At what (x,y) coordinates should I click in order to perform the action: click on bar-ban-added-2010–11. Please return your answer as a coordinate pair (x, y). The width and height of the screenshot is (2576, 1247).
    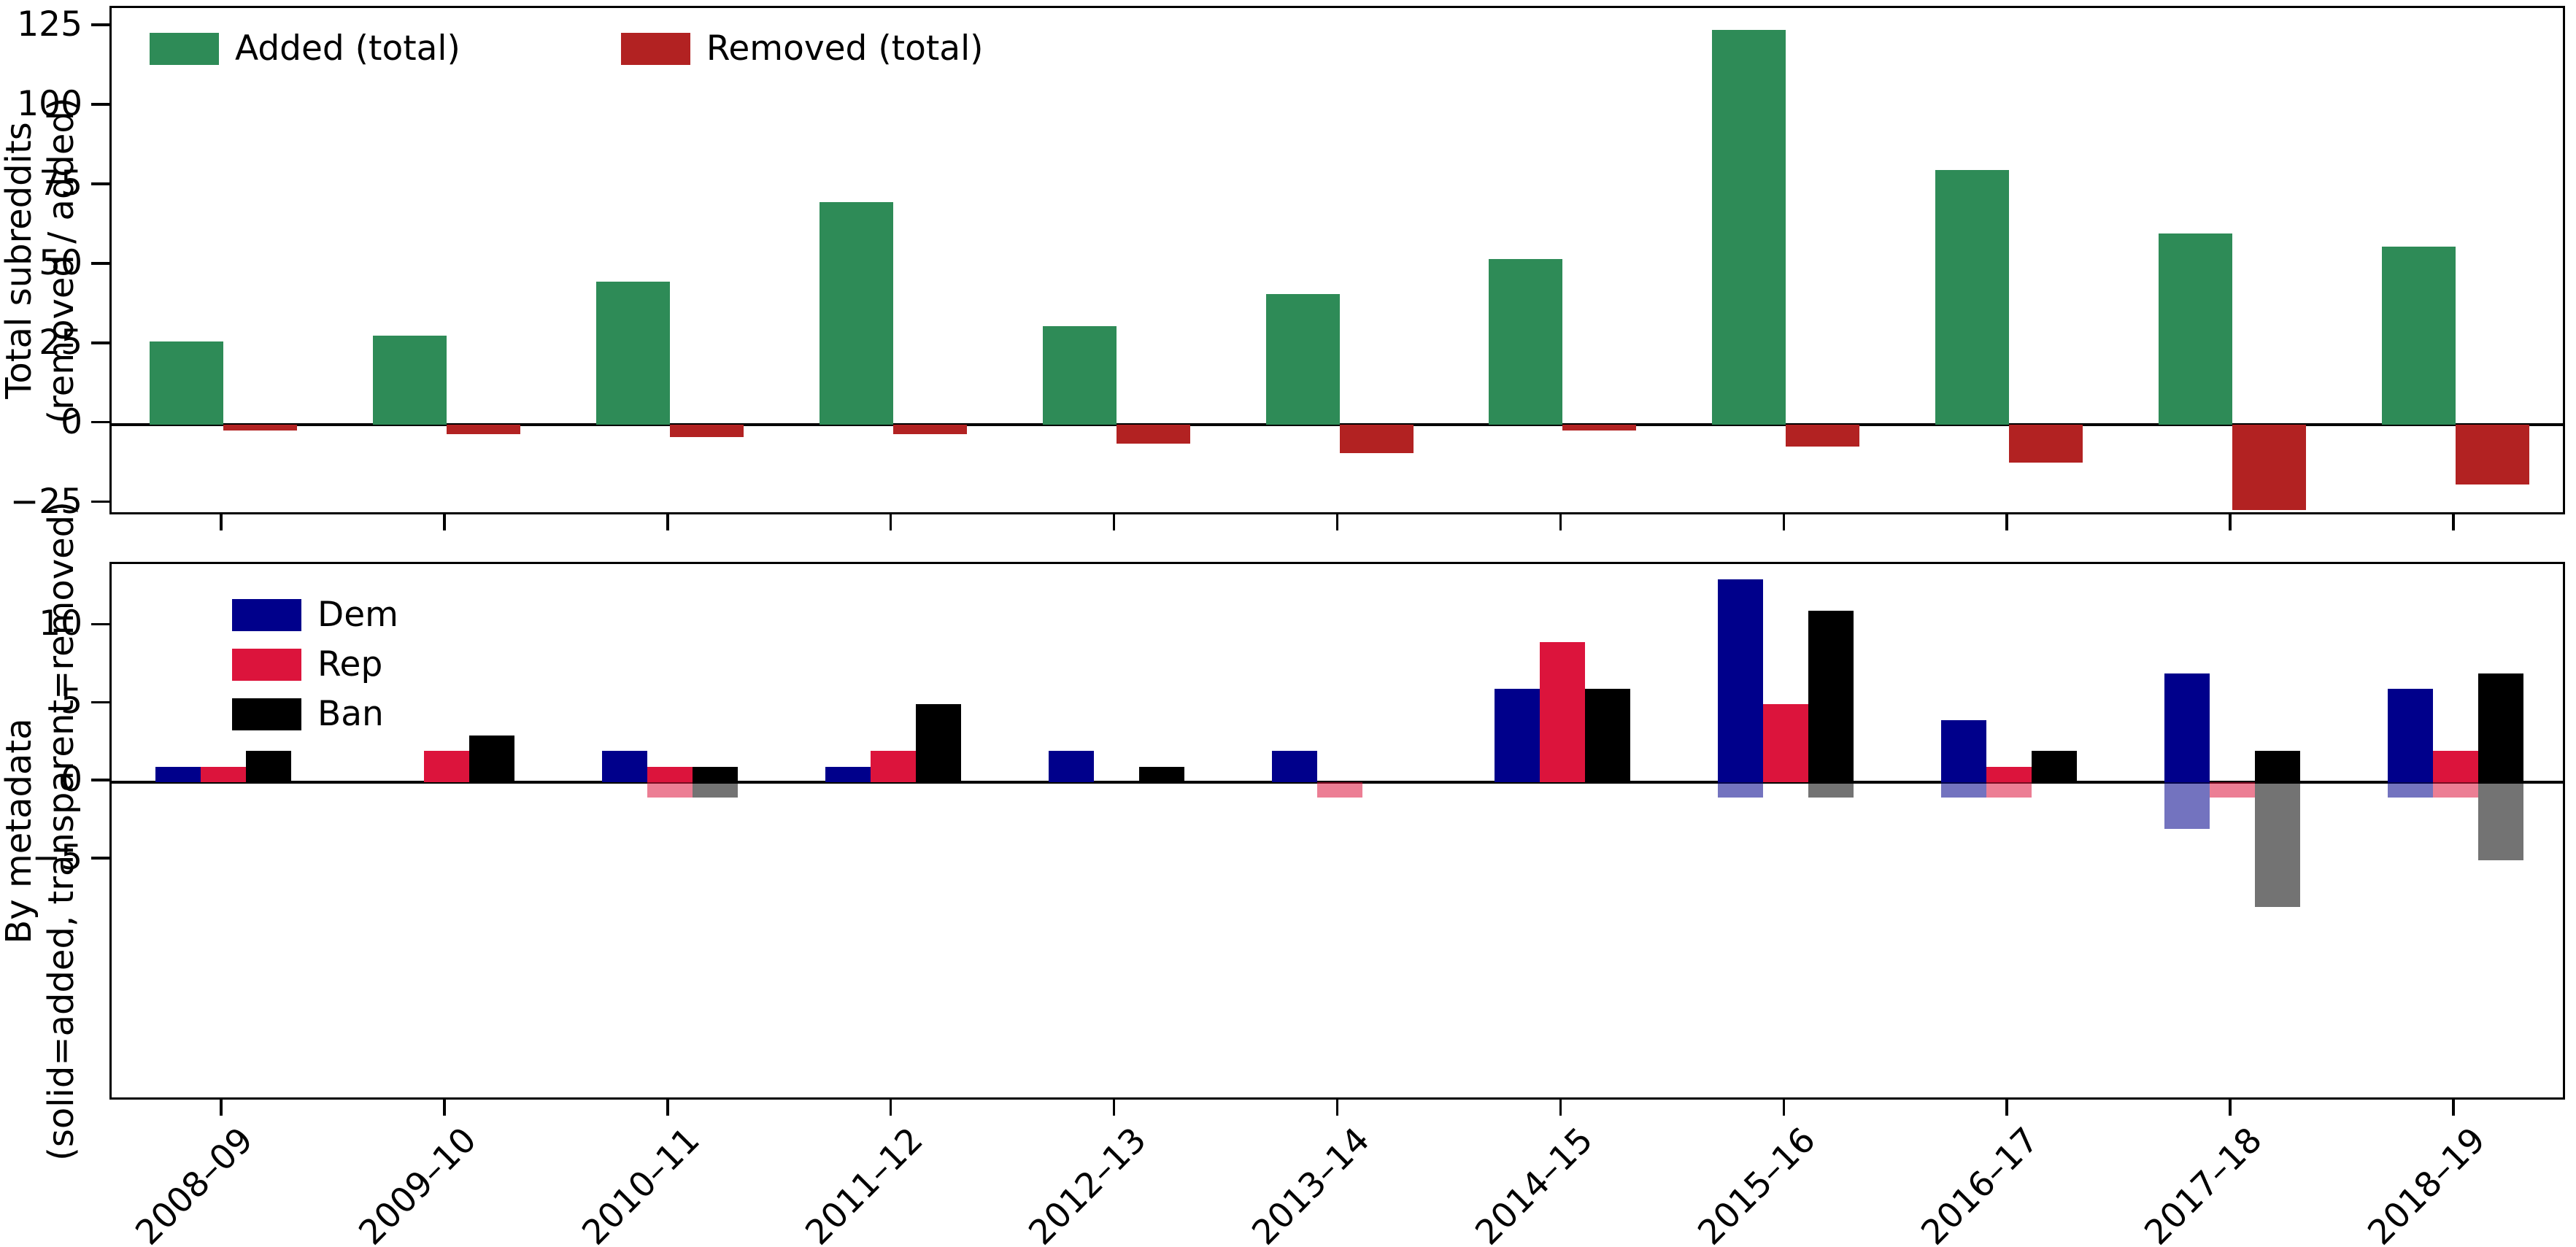
    Looking at the image, I should click on (715, 774).